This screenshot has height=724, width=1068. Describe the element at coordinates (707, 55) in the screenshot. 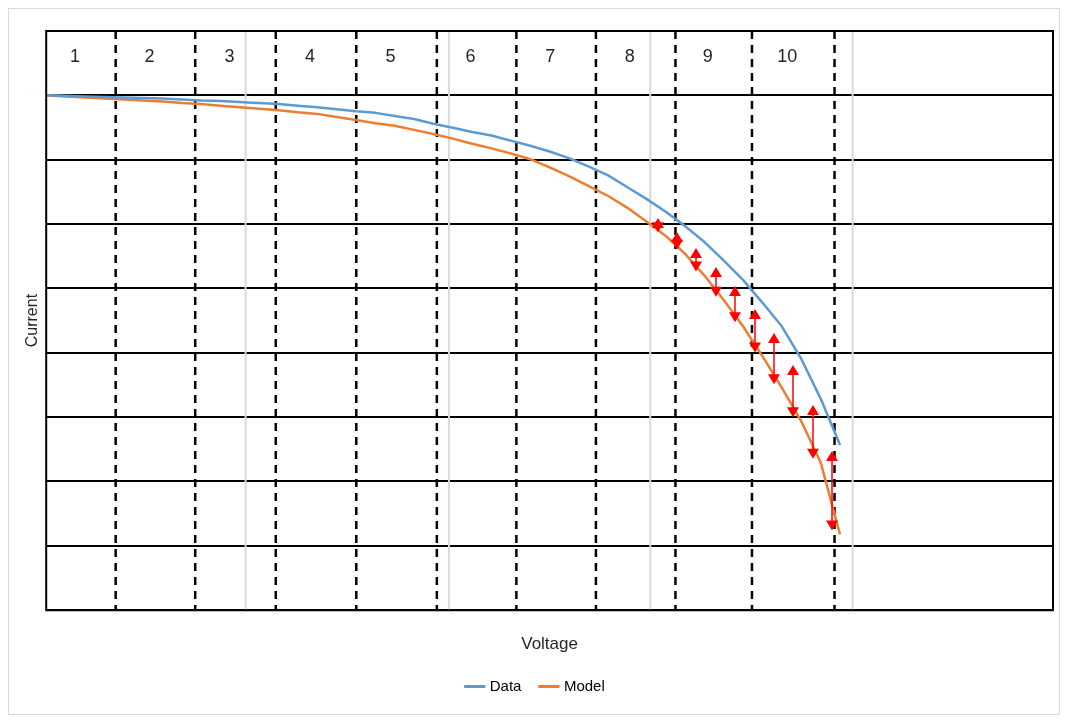

I see `text: 9` at that location.